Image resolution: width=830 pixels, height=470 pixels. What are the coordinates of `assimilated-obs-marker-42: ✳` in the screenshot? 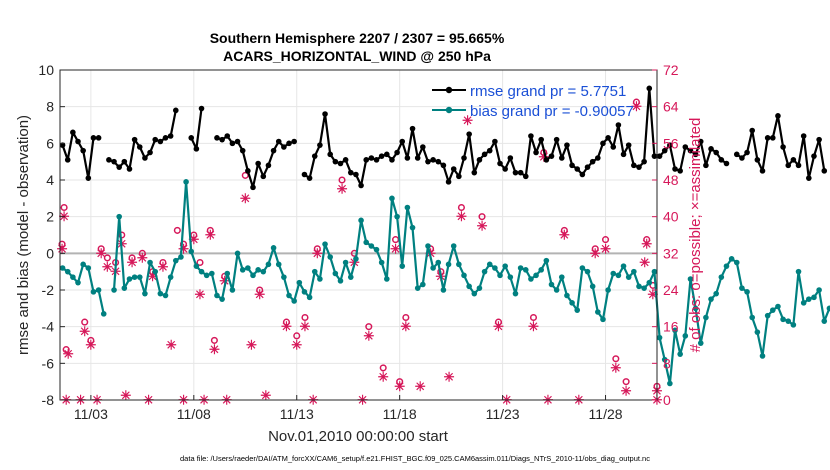 It's located at (395, 248).